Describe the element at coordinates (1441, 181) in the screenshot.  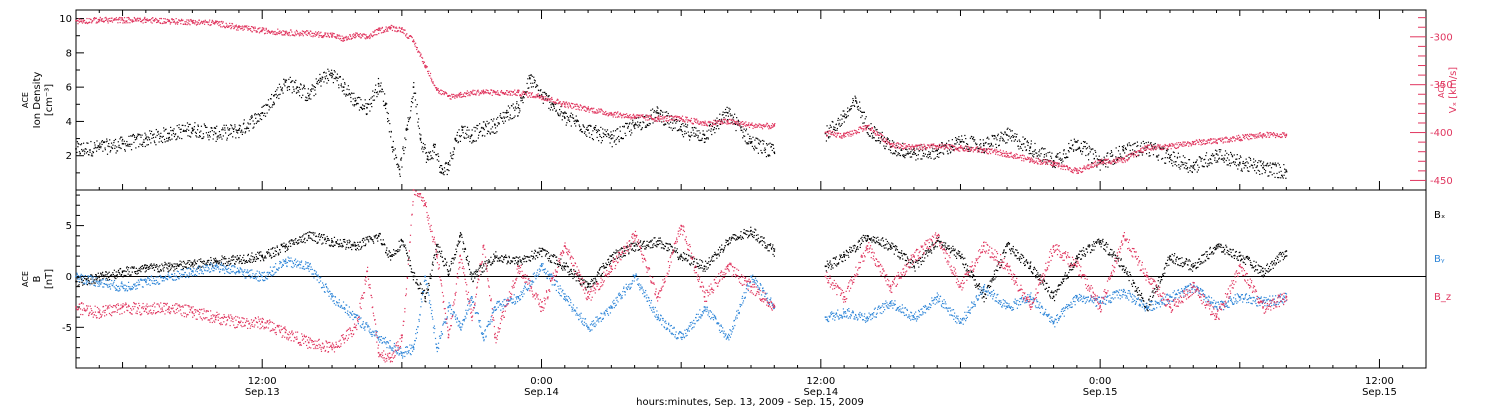
I see `top-right-tick-label: -450` at that location.